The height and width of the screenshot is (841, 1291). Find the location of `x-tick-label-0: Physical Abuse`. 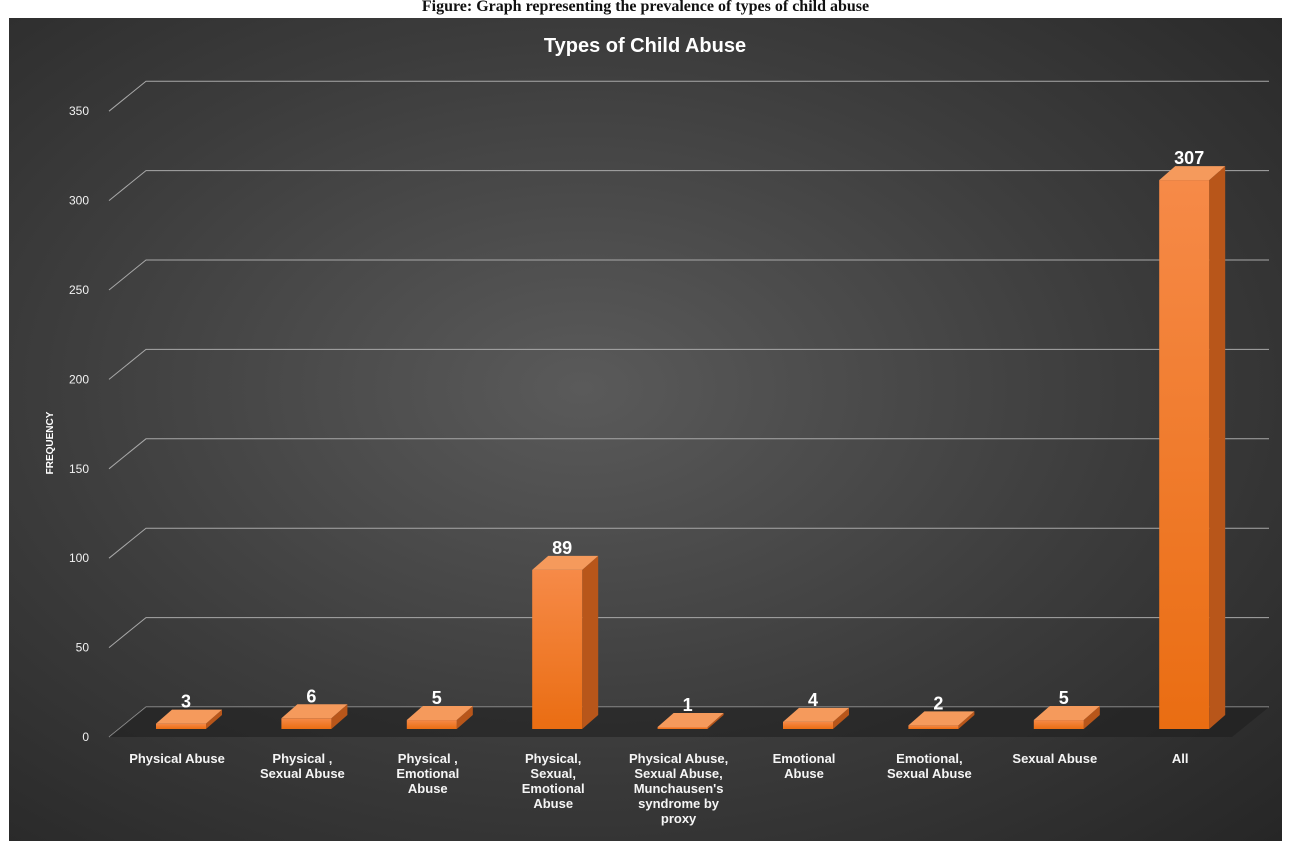

x-tick-label-0: Physical Abuse is located at coordinates (177, 758).